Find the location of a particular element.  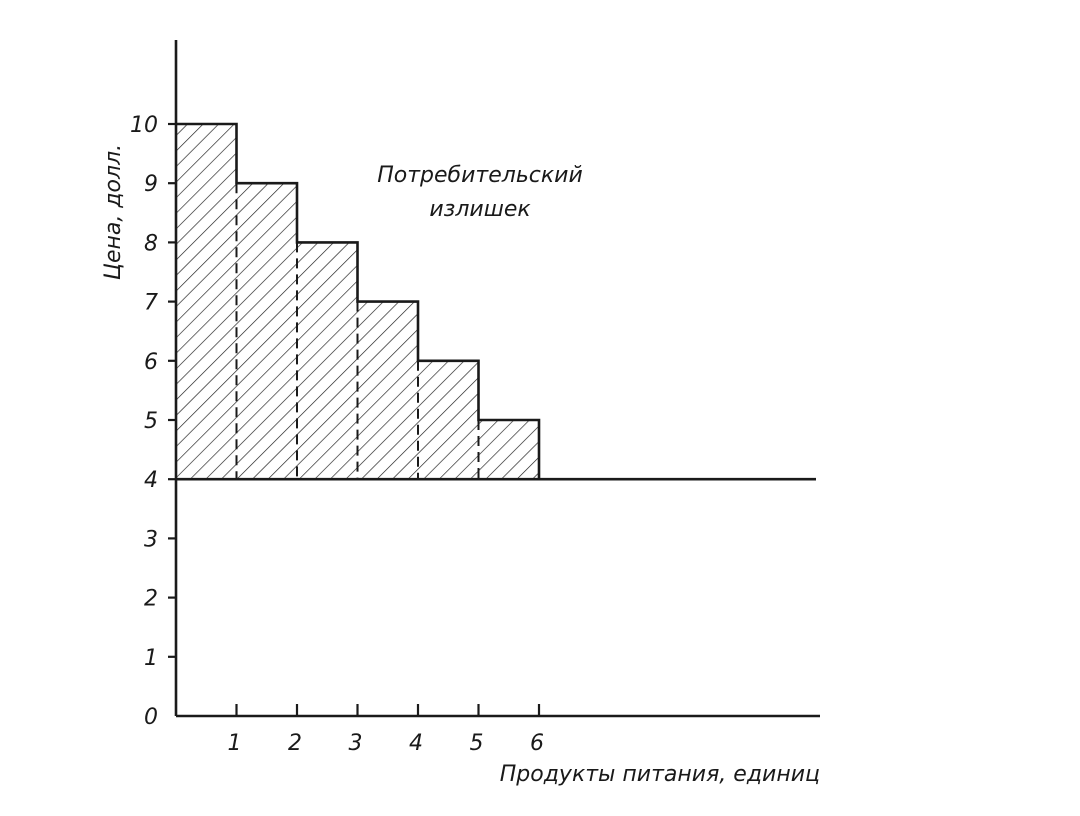

y-tick-label-7: 7 is located at coordinates (151, 303).